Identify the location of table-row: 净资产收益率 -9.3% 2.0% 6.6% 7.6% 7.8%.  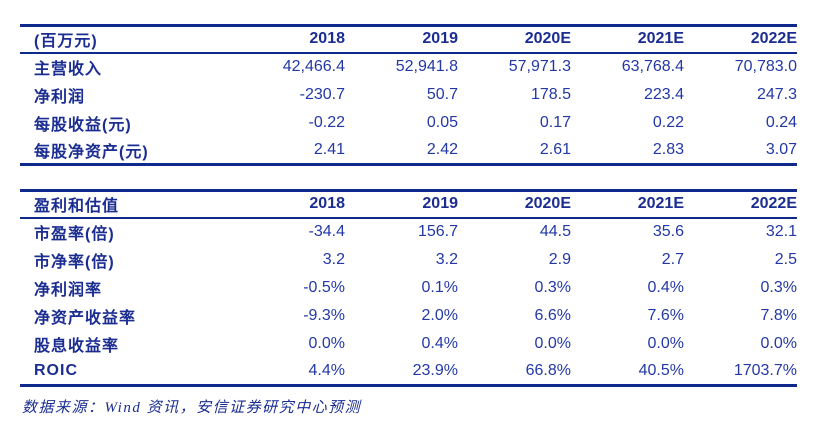
(408, 316).